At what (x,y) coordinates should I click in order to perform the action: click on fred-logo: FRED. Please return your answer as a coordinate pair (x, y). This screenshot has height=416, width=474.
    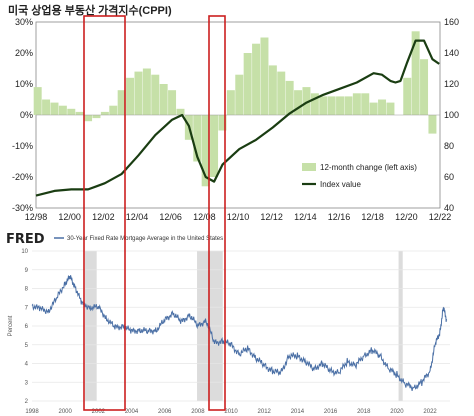
    Looking at the image, I should click on (25, 239).